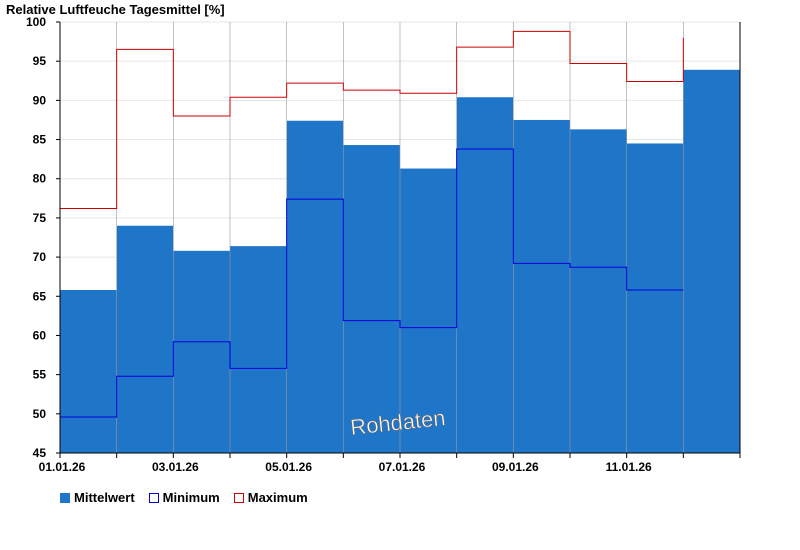  I want to click on legend-item-maximum: Maximum, so click(270, 497).